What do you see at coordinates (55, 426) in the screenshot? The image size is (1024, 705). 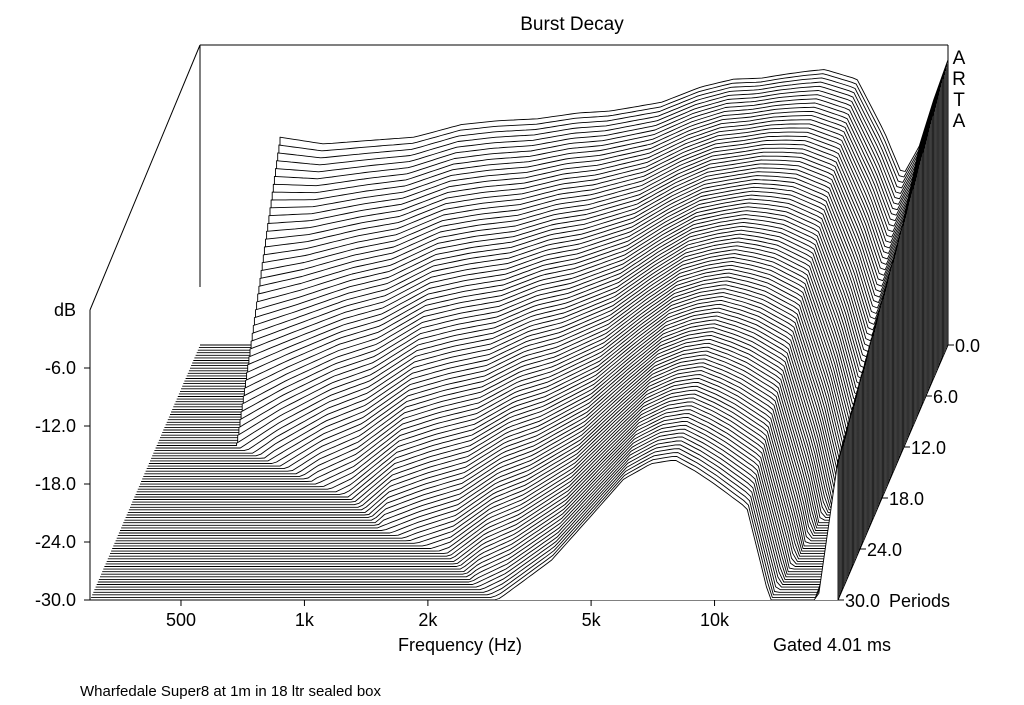 I see `y-tick-label-1: -12.0` at bounding box center [55, 426].